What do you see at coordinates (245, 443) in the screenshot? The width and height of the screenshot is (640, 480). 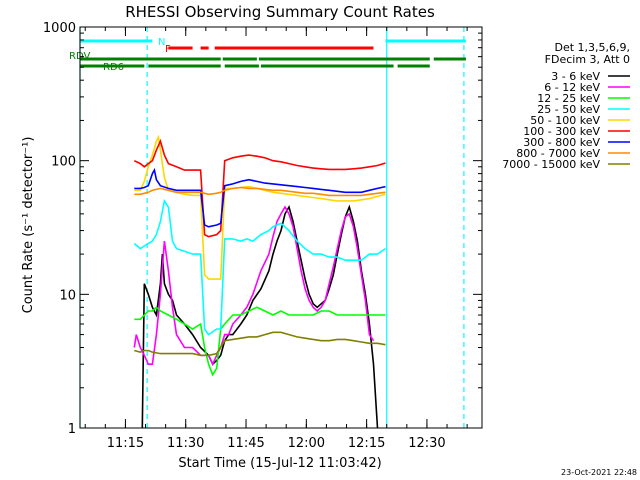 I see `x-tick-label: 11:45` at bounding box center [245, 443].